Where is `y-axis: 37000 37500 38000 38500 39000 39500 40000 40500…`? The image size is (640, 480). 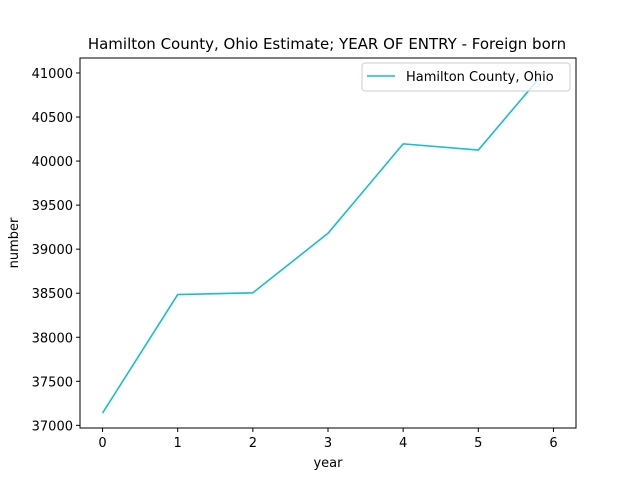 y-axis: 37000 37500 38000 38500 39000 39500 40000 40500… is located at coordinates (56, 250).